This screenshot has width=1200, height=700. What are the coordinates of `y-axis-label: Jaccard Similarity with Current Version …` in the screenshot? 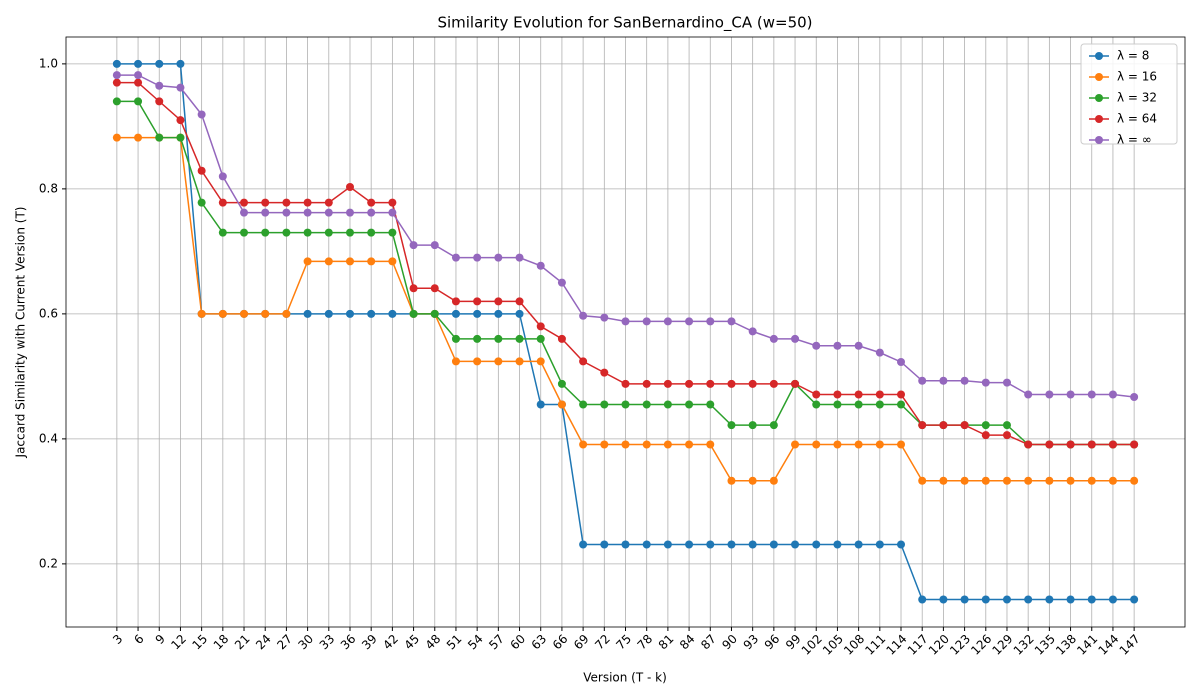 It's located at (21, 333).